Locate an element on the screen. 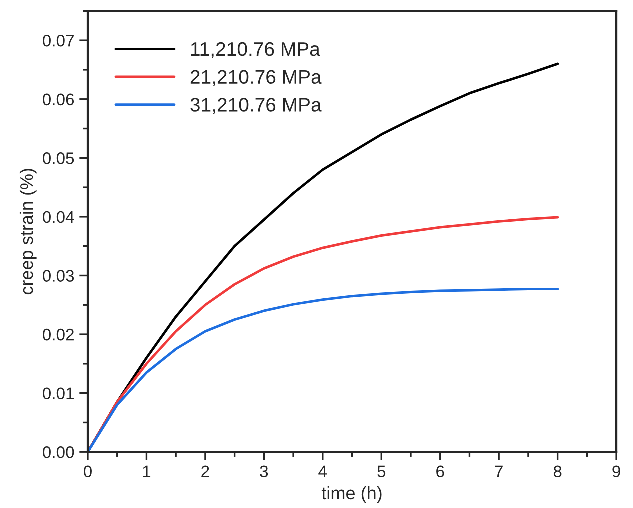 Image resolution: width=633 pixels, height=508 pixels. y-tick-label: 0.01 is located at coordinates (58, 394).